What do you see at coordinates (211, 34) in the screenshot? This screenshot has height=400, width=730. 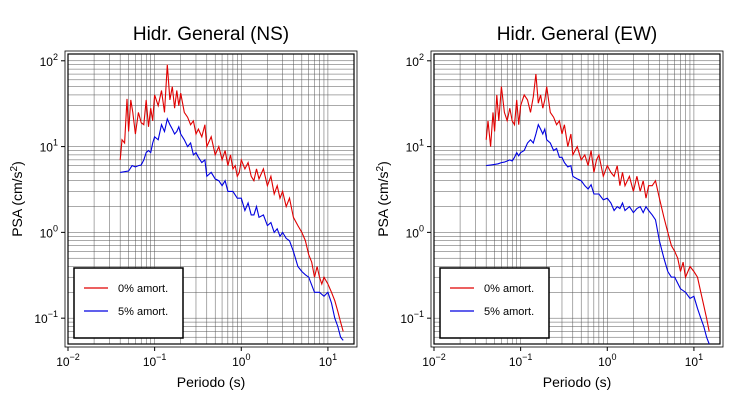 I see `chart-title: Hidr. General (NS)` at bounding box center [211, 34].